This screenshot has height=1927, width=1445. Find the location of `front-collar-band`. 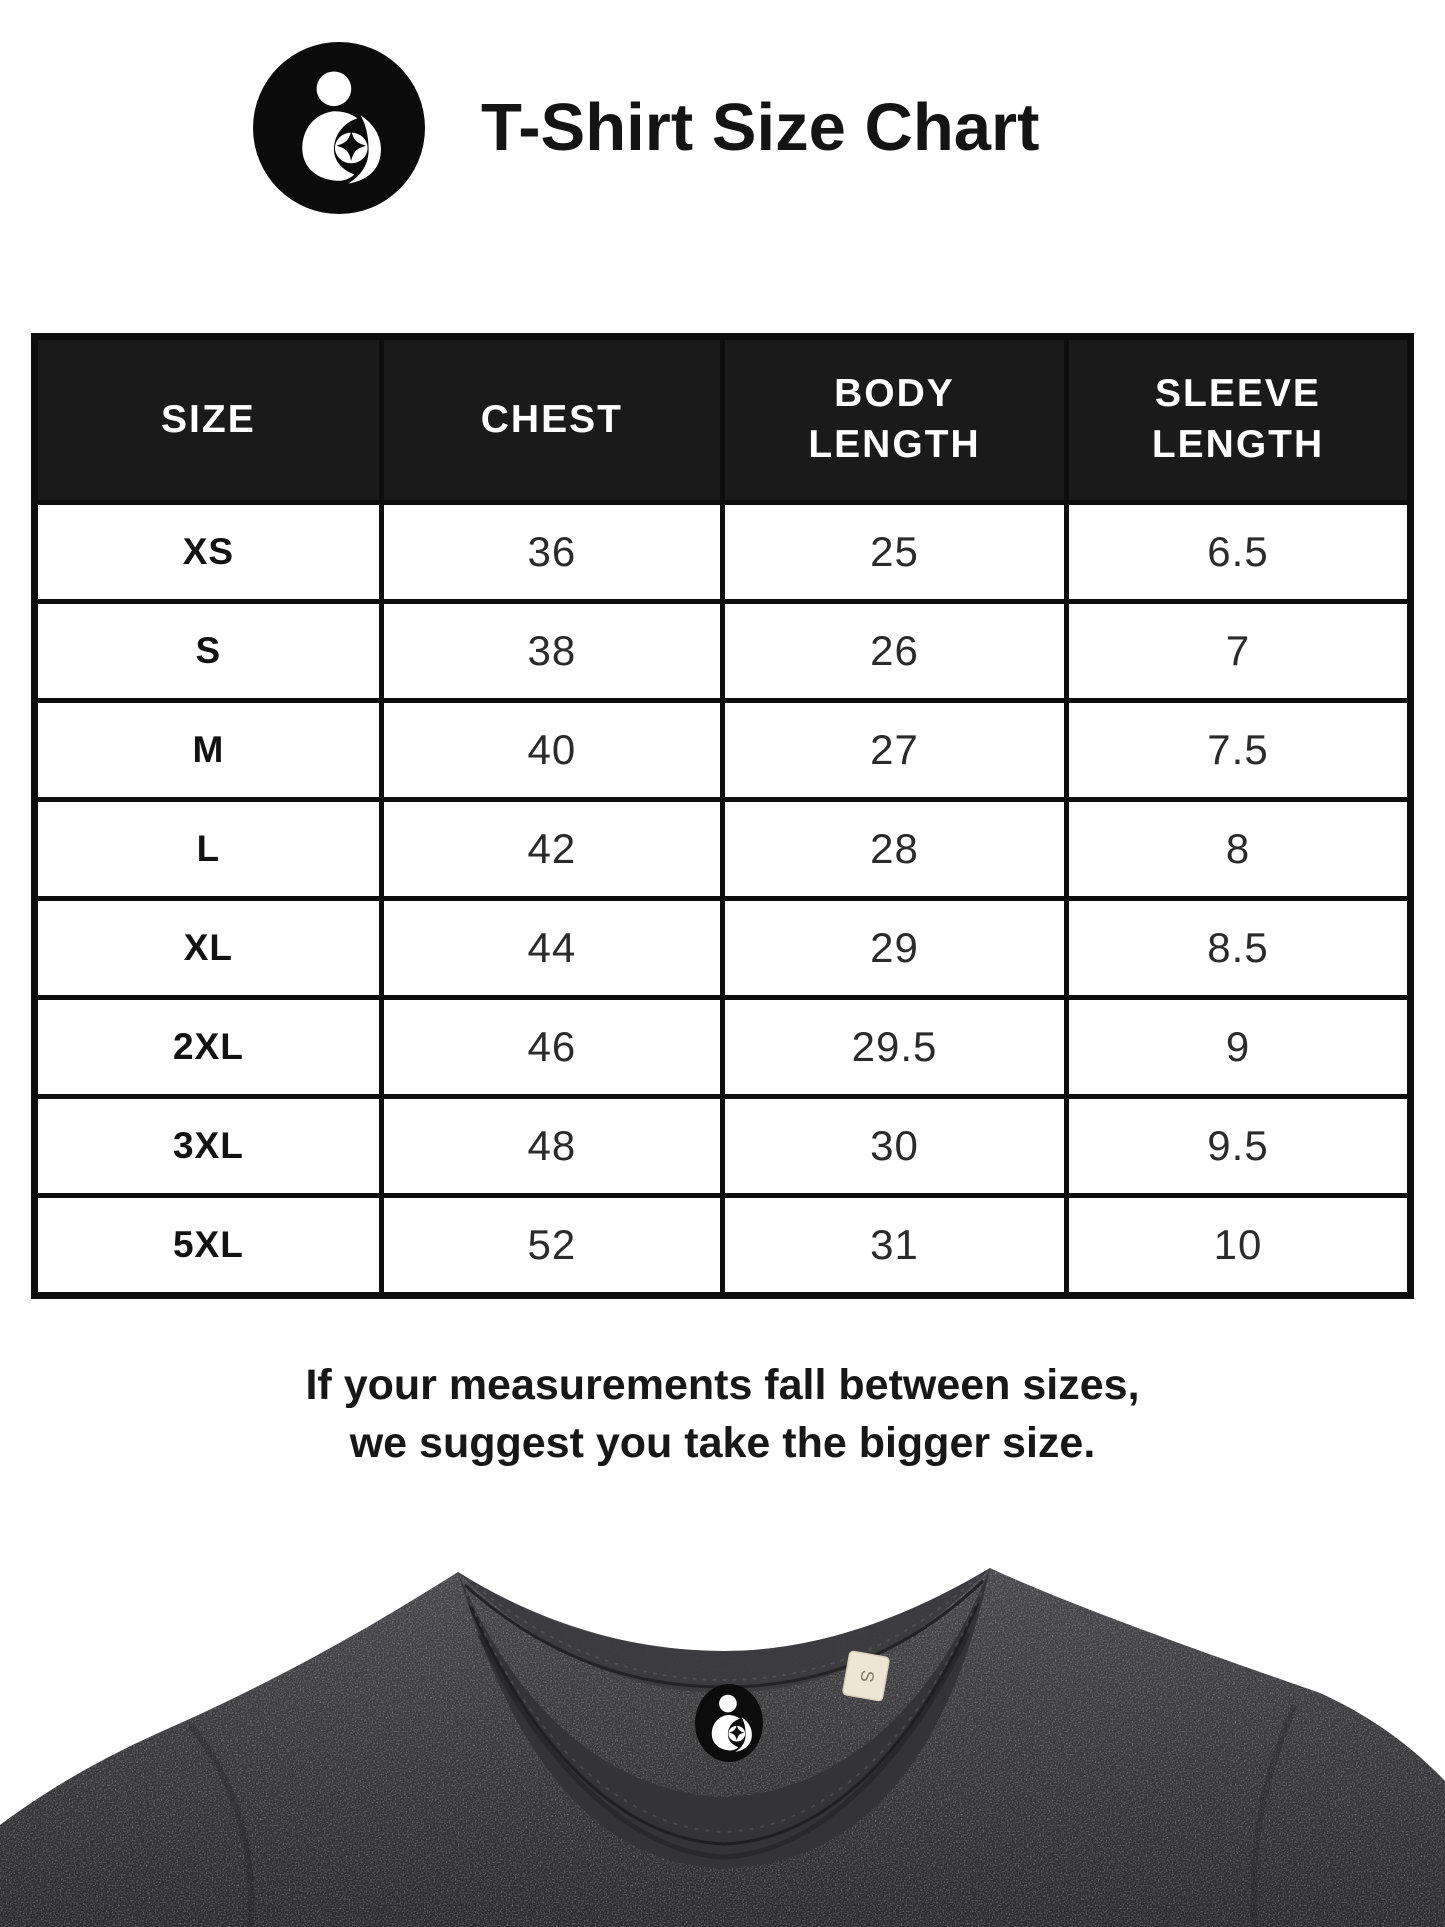

front-collar-band is located at coordinates (724, 1718).